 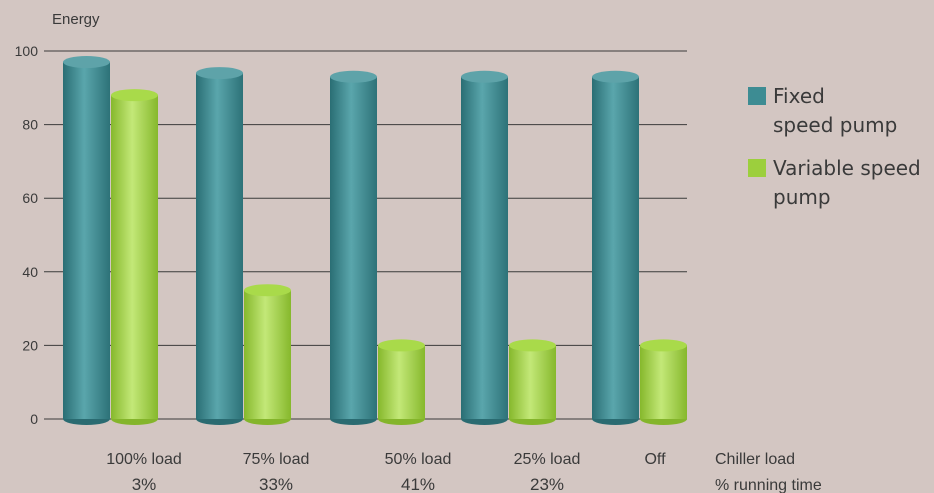 I want to click on legend: Fixed speed pump Variable speed pump, so click(x=840, y=154).